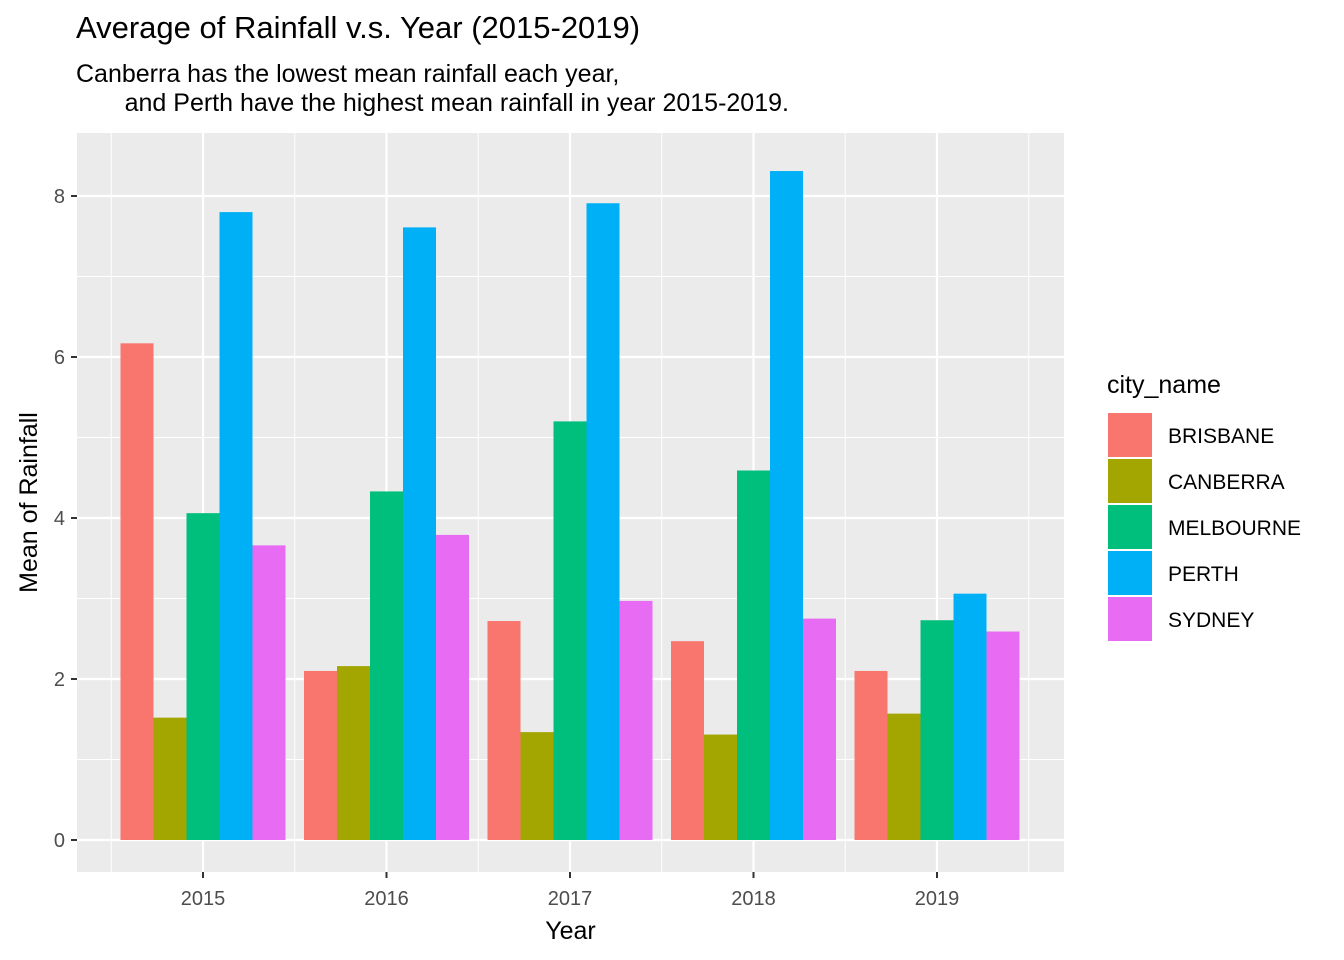  What do you see at coordinates (59, 519) in the screenshot?
I see `y-tick-label: 4` at bounding box center [59, 519].